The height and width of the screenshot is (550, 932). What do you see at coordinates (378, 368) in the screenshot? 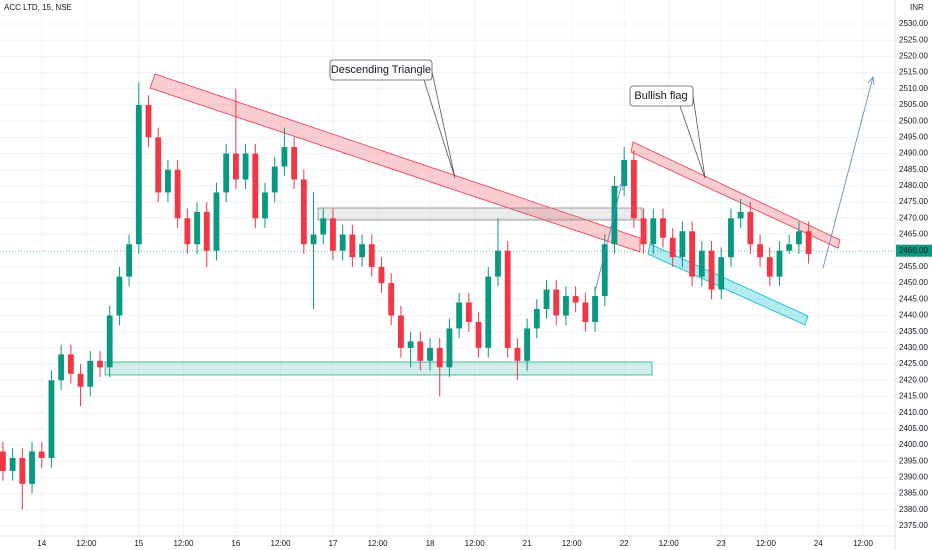
I see `support-zone` at bounding box center [378, 368].